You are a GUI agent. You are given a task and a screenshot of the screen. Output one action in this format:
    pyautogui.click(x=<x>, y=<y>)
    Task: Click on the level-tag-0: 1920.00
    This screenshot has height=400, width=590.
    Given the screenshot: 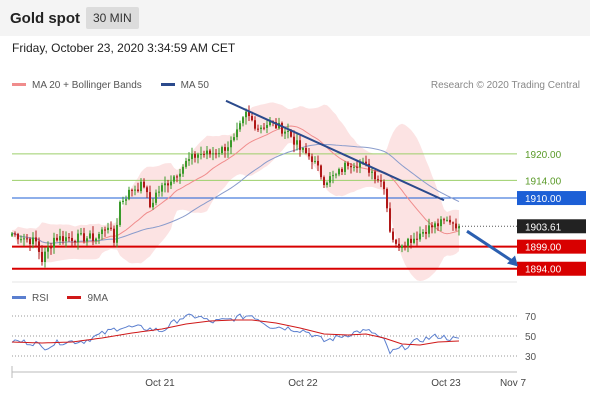 What is the action you would take?
    pyautogui.click(x=543, y=155)
    